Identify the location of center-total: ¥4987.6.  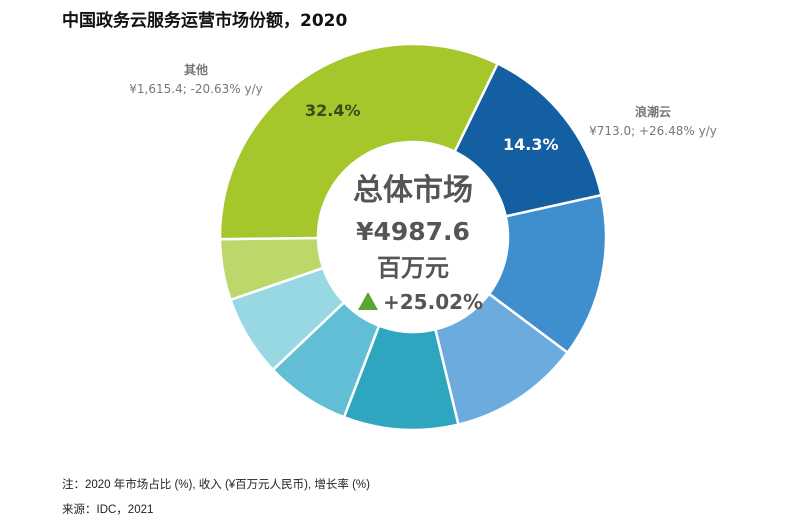
(413, 231).